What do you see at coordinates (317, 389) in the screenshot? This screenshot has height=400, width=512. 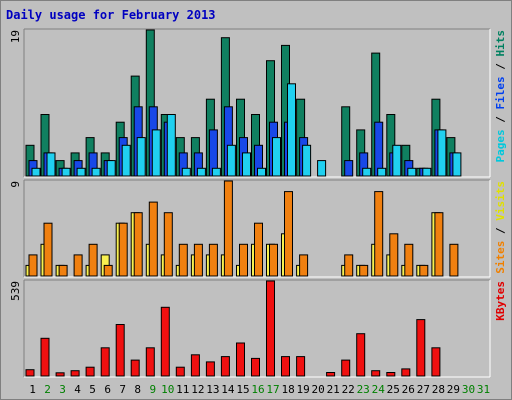 I see `x-tick-label: 20` at bounding box center [317, 389].